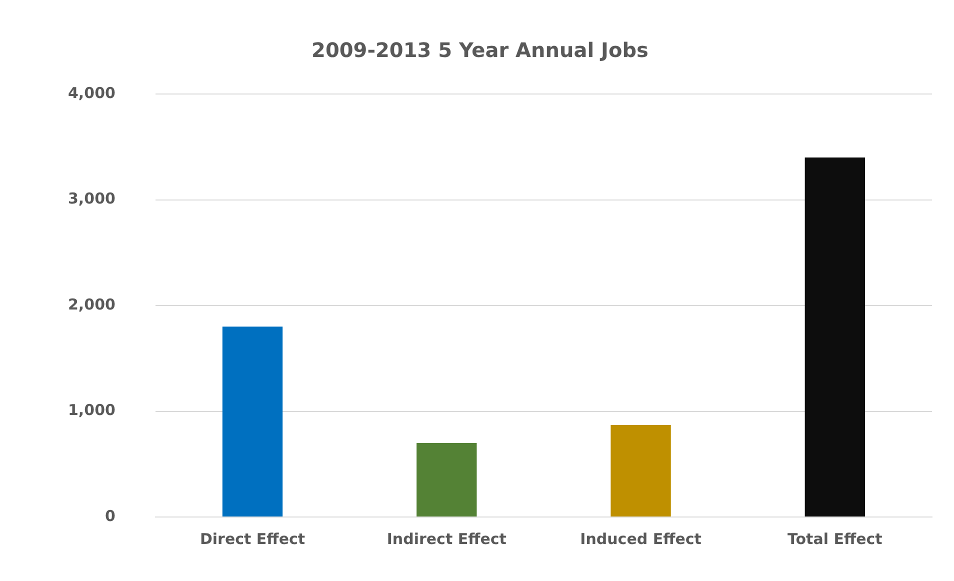 This screenshot has height=581, width=954. What do you see at coordinates (641, 539) in the screenshot?
I see `x-tick-label: Induced Effect` at bounding box center [641, 539].